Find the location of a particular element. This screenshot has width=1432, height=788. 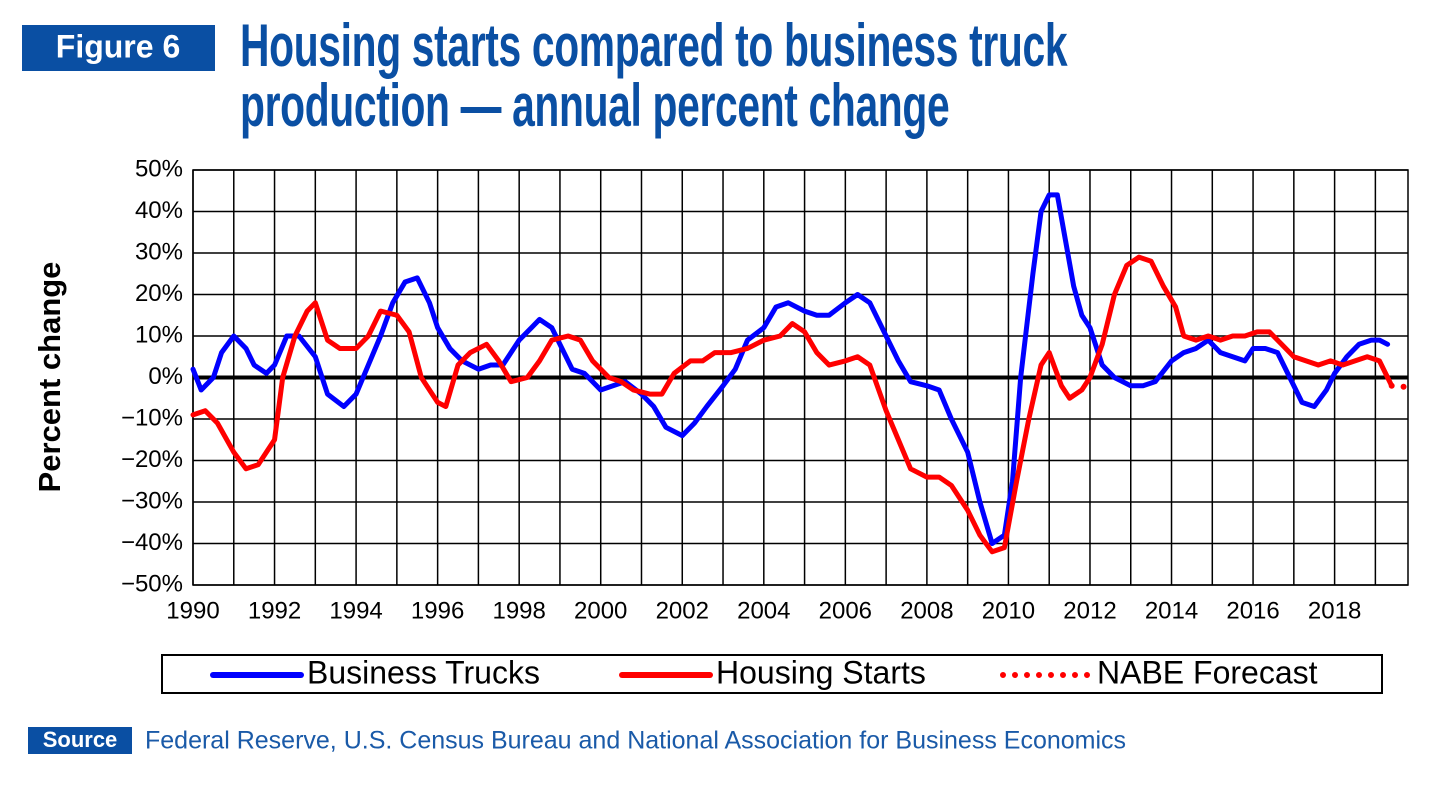

figure-label: Figure 6 is located at coordinates (118, 46).